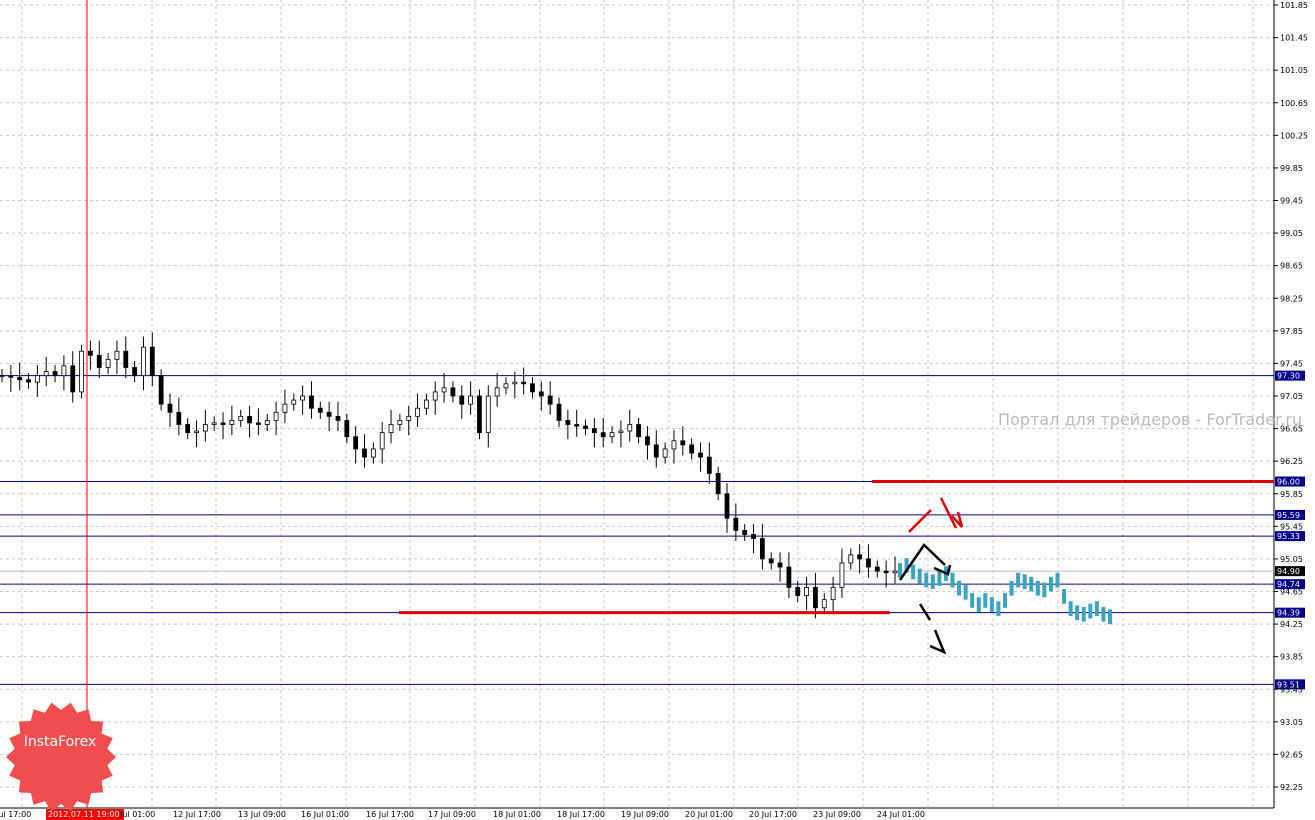  What do you see at coordinates (1291, 624) in the screenshot?
I see `y-tick-label: 94.25` at bounding box center [1291, 624].